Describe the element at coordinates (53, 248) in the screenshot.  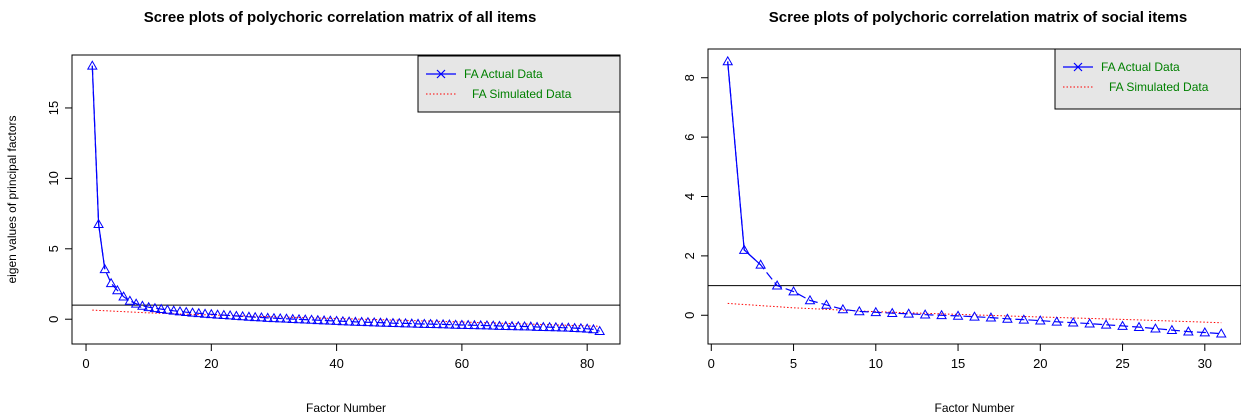
I see `y-tick-label: 5` at that location.